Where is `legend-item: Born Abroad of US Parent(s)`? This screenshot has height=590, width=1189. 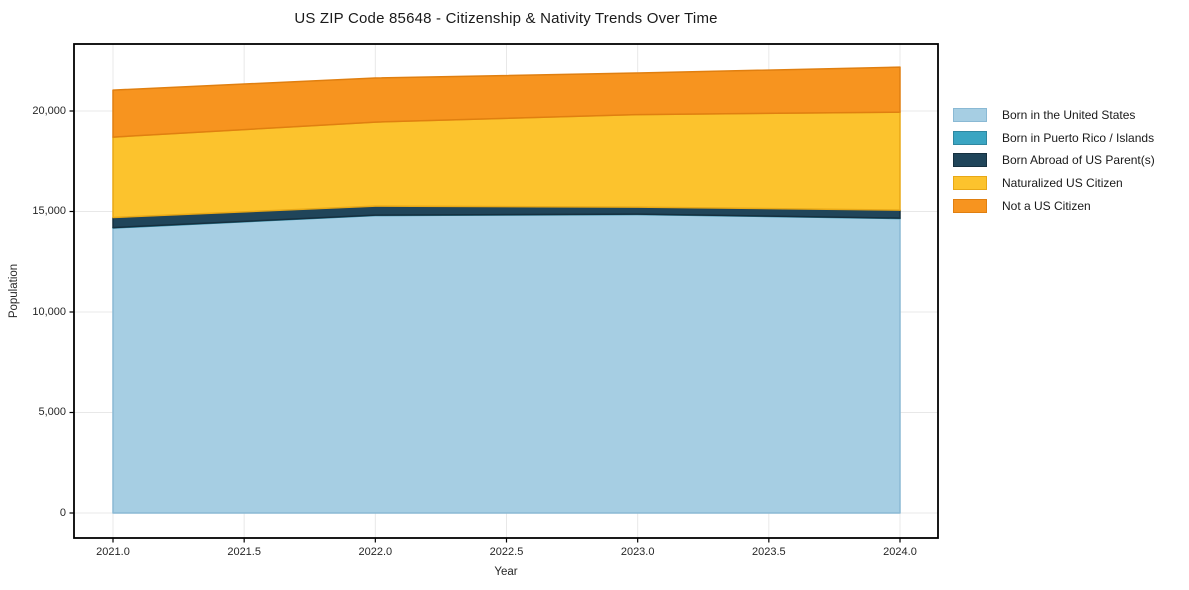 legend-item: Born Abroad of US Parent(s) is located at coordinates (1054, 160).